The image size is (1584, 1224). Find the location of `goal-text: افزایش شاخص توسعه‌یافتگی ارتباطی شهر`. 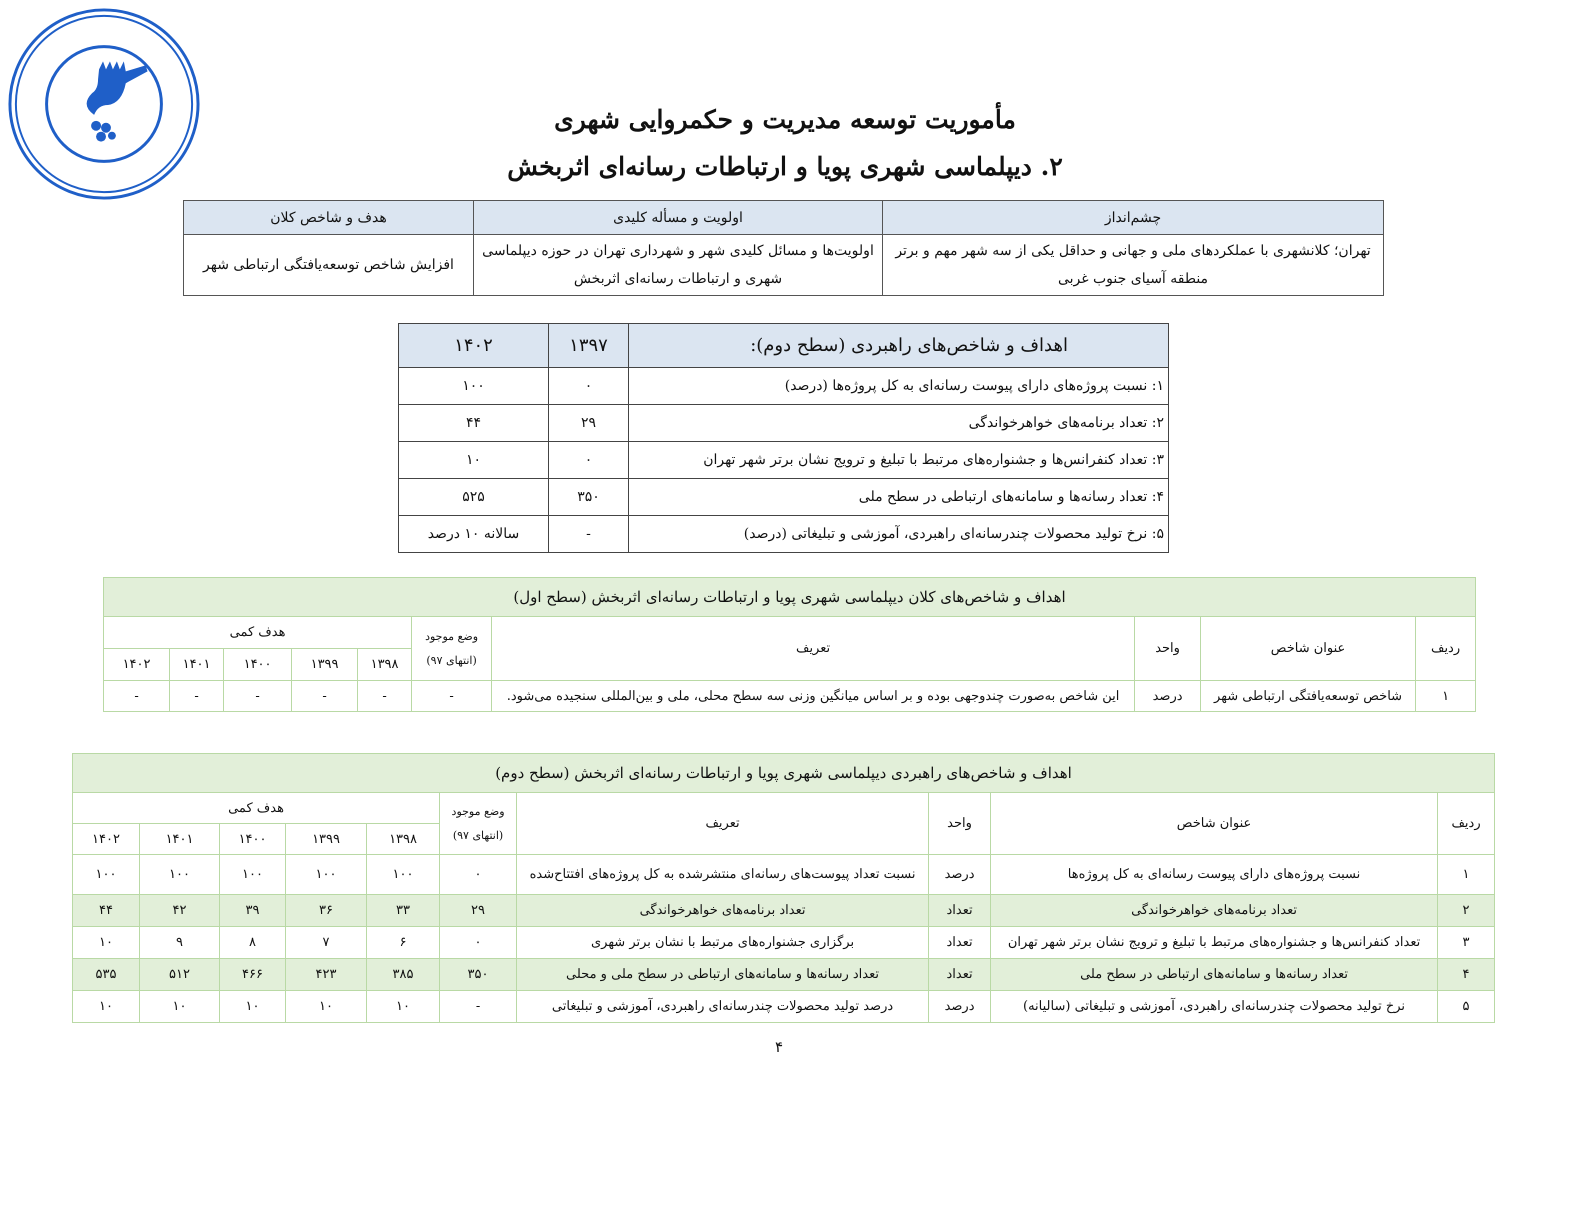

goal-text: افزایش شاخص توسعه‌یافتگی ارتباطی شهر is located at coordinates (328, 265).